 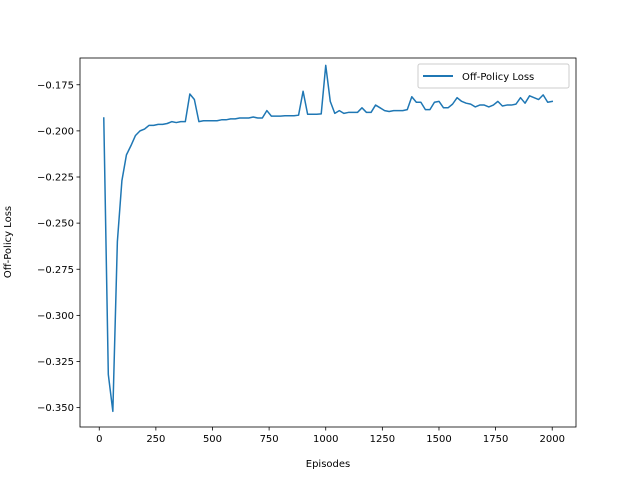 What do you see at coordinates (498, 77) in the screenshot?
I see `legend-label: Off-Policy Loss` at bounding box center [498, 77].